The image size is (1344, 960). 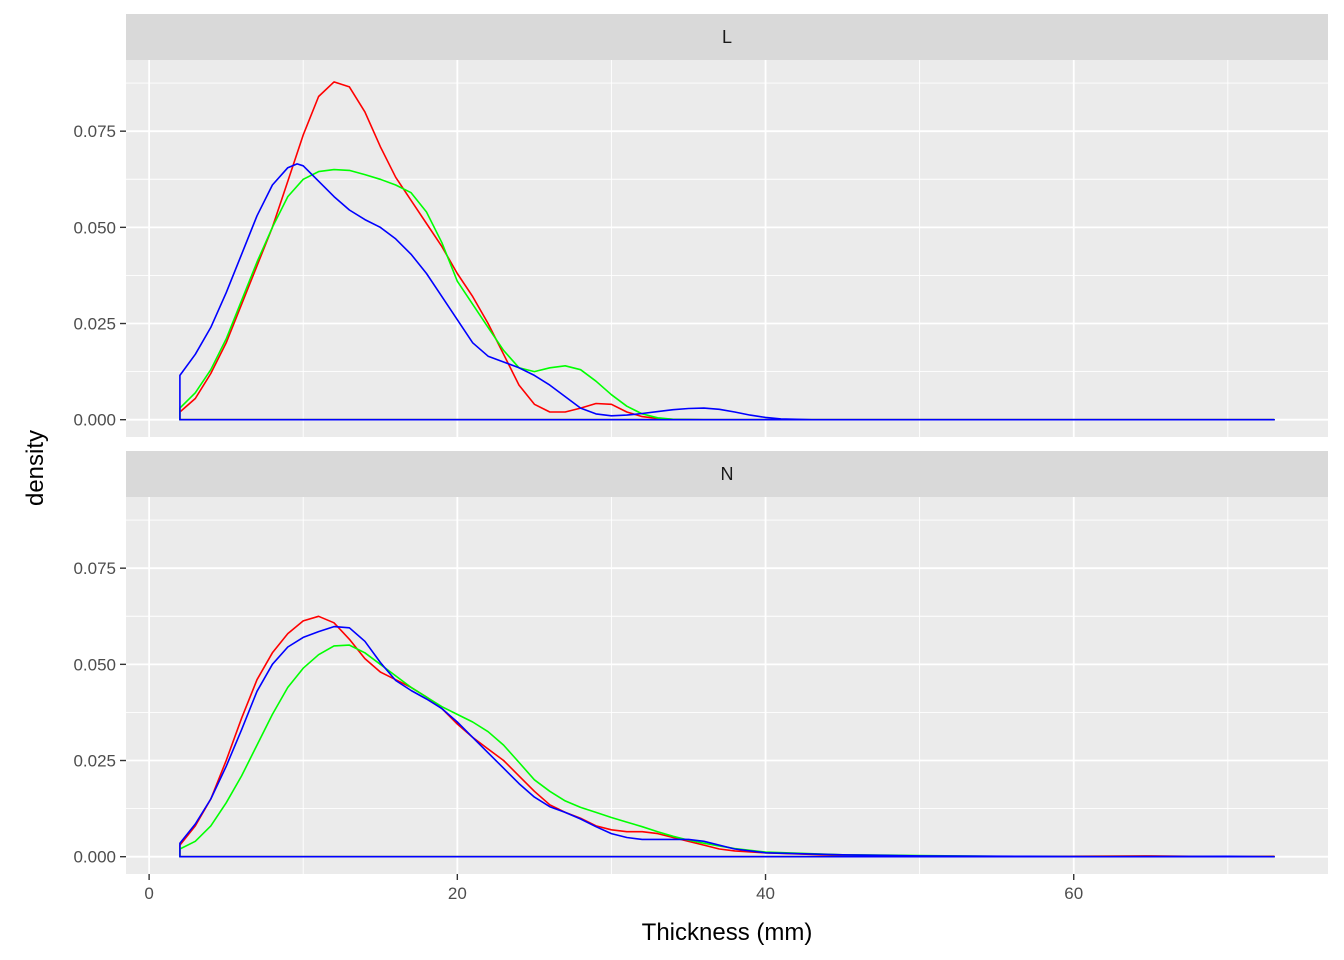 I want to click on x-axis-title: Thickness (mm), so click(x=727, y=932).